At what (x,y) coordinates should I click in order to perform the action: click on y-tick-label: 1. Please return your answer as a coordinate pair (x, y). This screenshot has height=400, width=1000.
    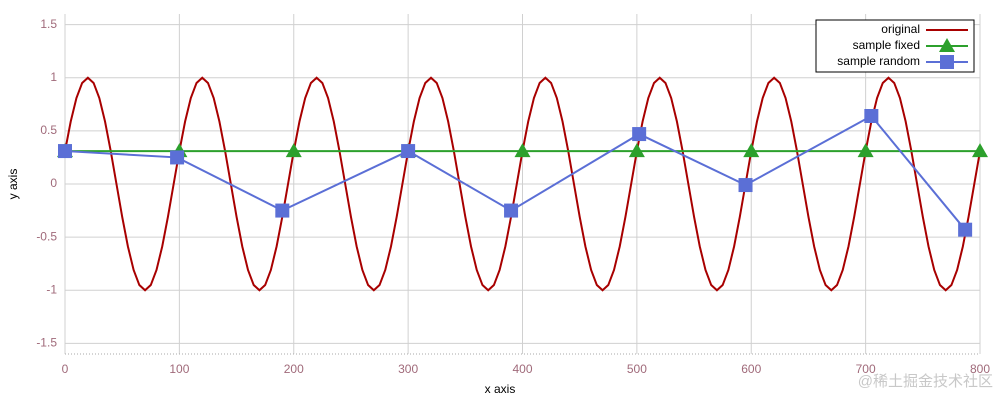
    Looking at the image, I should click on (53, 77).